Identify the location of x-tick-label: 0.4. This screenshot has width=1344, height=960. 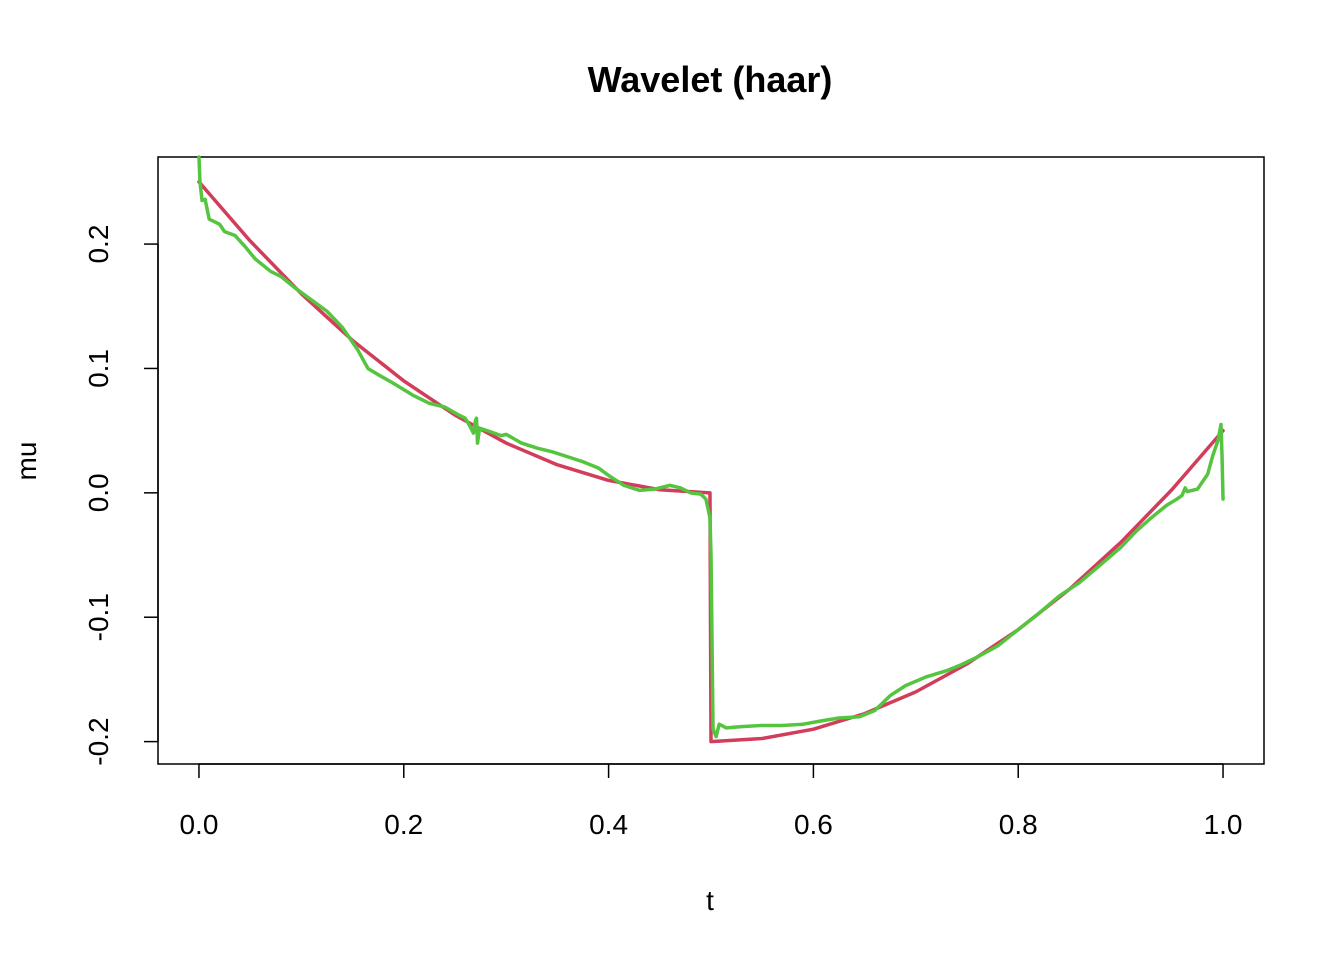
(608, 824).